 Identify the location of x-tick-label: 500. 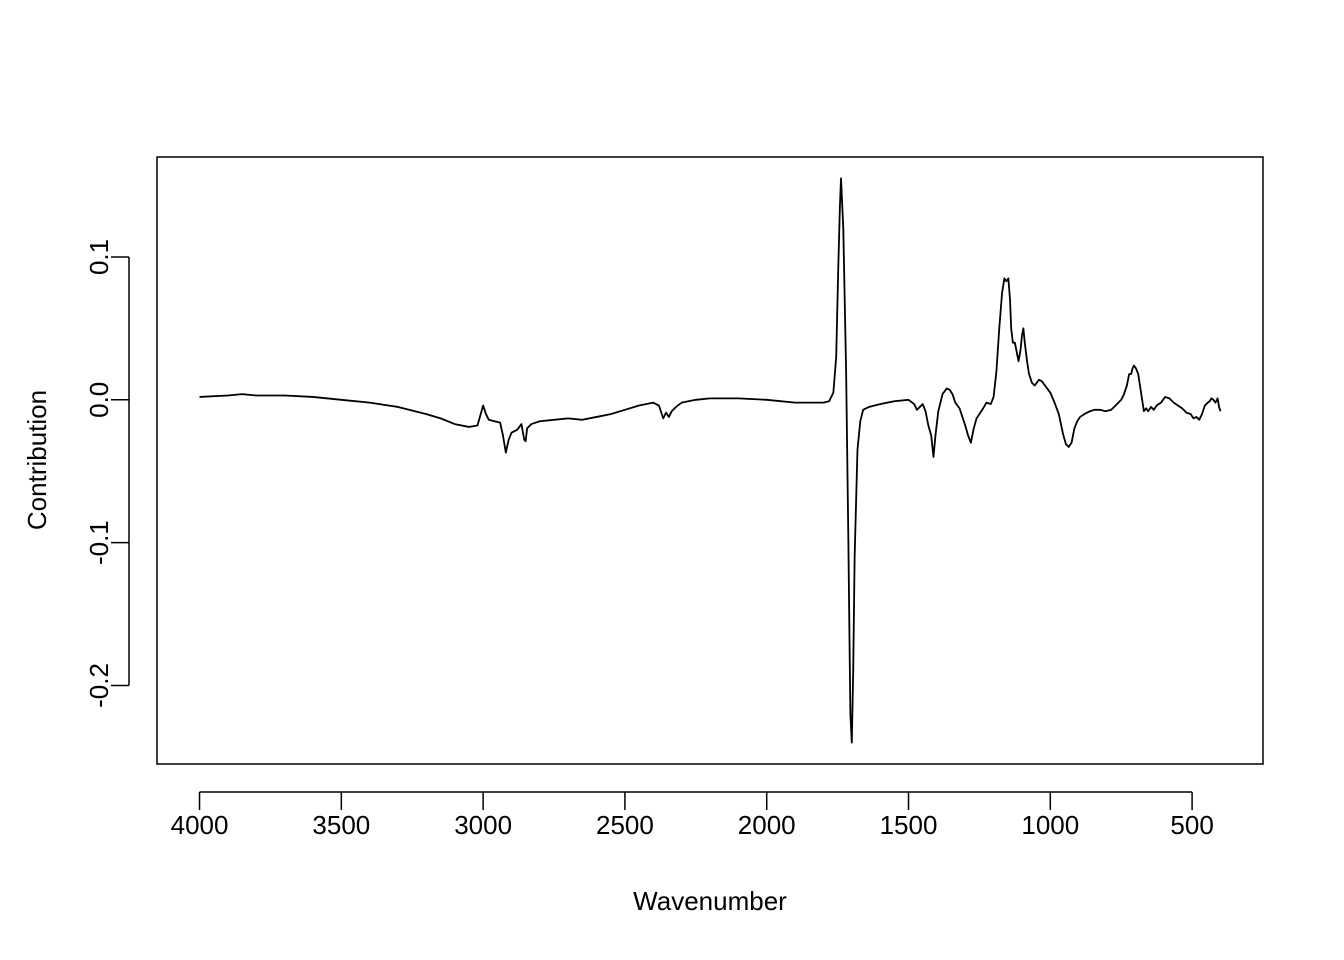
(1191, 825).